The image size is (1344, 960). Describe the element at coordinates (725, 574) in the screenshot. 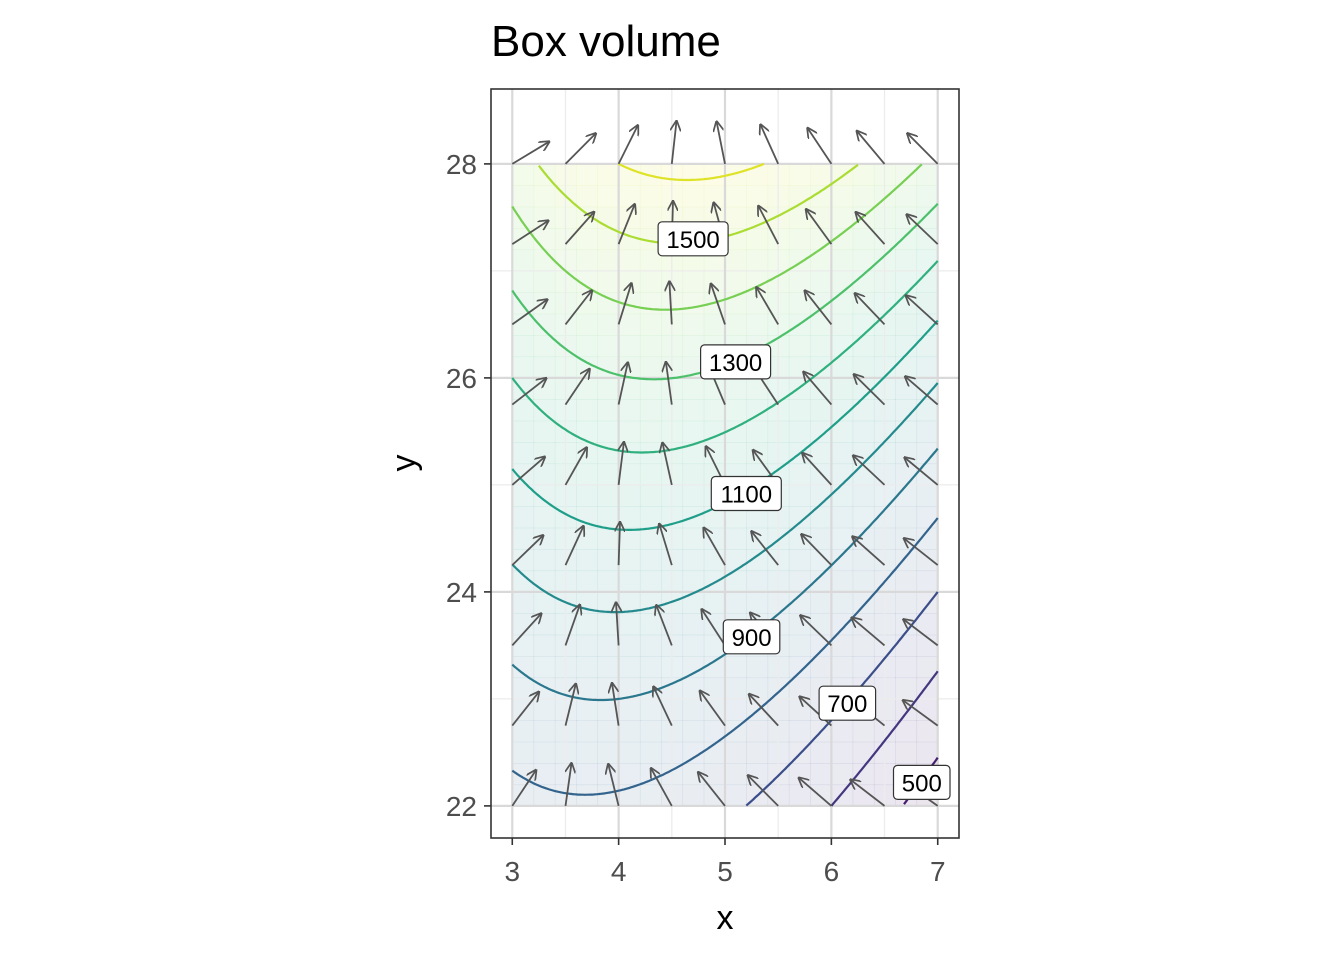

I see `contour-line` at that location.